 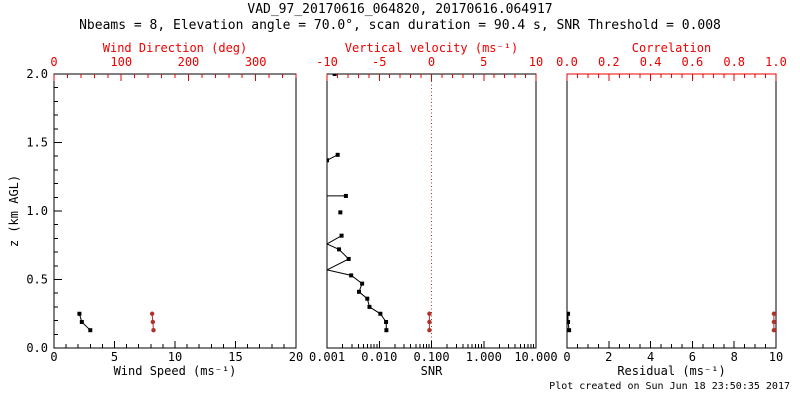 What do you see at coordinates (37, 211) in the screenshot?
I see `y-tick-label: 1.0` at bounding box center [37, 211].